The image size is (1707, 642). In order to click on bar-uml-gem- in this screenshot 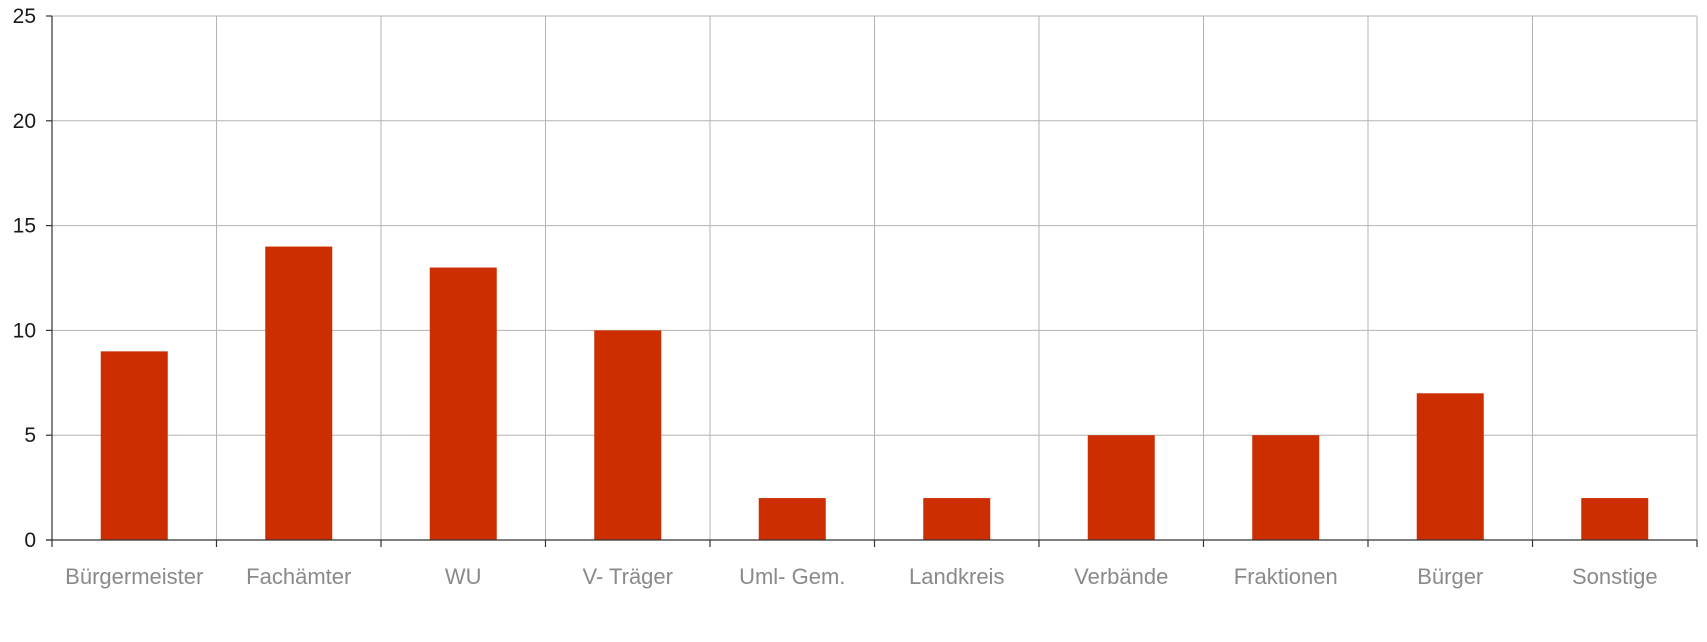, I will do `click(792, 519)`.